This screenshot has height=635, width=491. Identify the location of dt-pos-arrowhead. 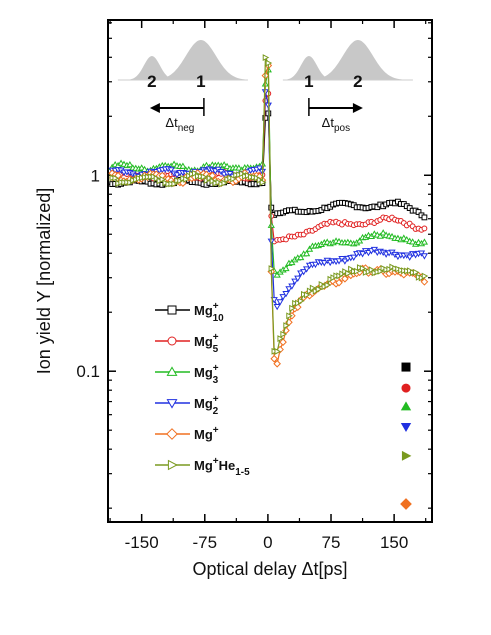
(357, 108).